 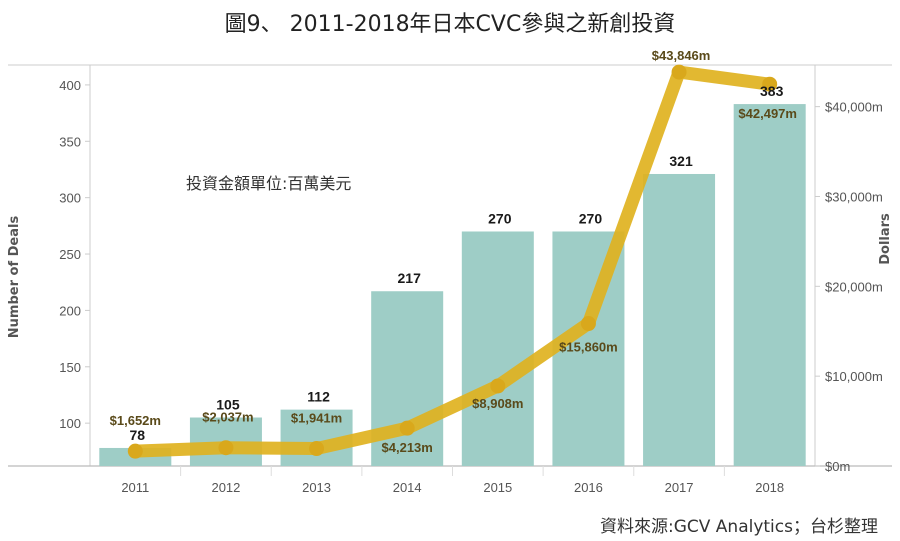 What do you see at coordinates (770, 84) in the screenshot?
I see `dollar-point-2018` at bounding box center [770, 84].